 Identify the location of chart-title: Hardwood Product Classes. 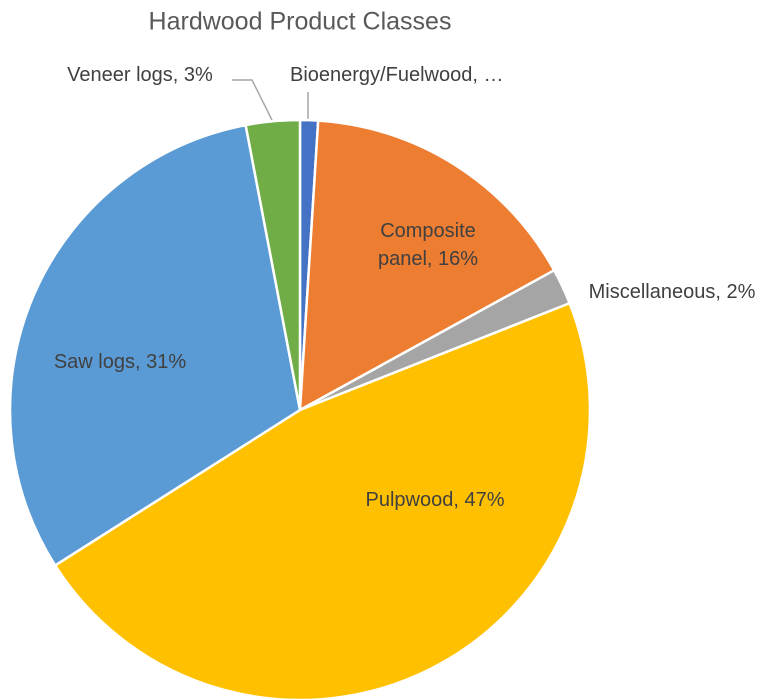
(300, 21).